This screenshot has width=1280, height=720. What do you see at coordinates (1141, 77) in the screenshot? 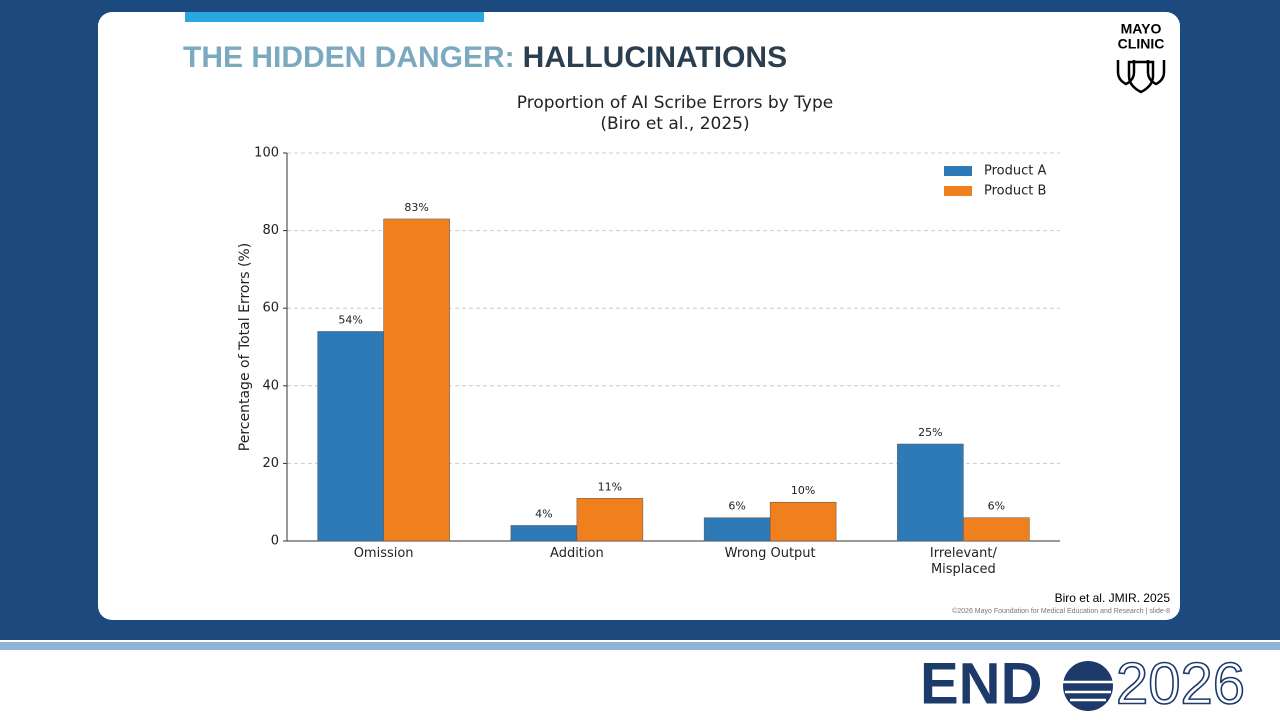
I see `logo-shields` at bounding box center [1141, 77].